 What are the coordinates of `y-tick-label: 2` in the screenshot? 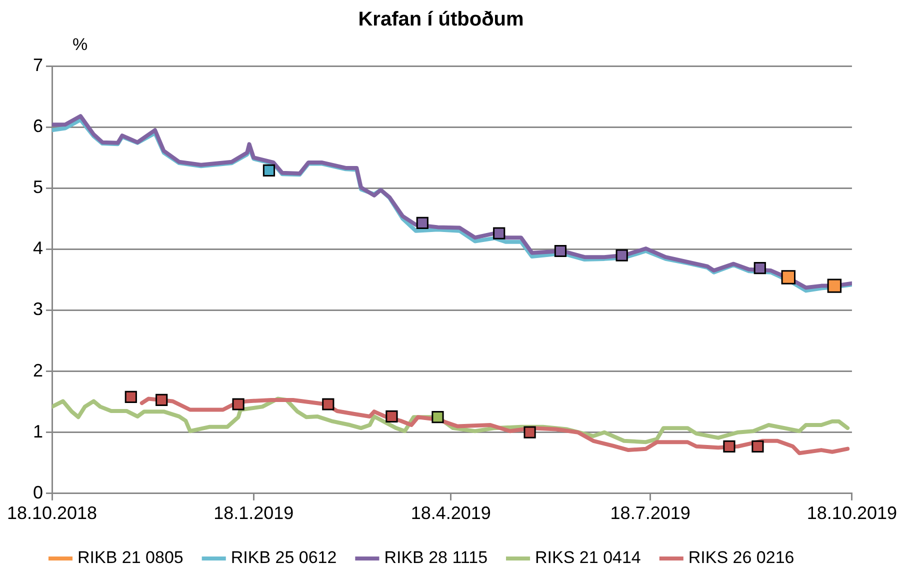 It's located at (38, 370).